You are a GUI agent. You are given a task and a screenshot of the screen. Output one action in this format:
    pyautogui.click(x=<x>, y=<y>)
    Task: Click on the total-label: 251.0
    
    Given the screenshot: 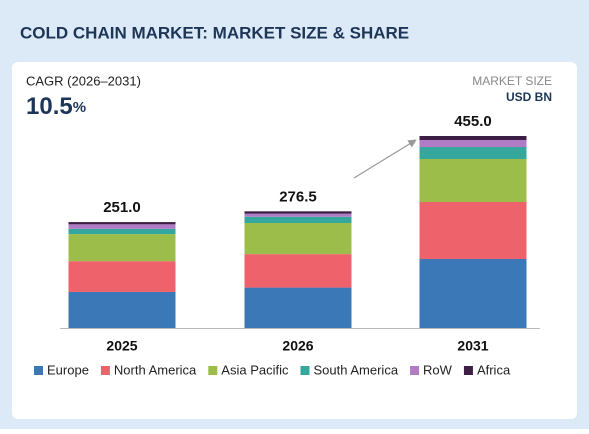 What is the action you would take?
    pyautogui.click(x=122, y=207)
    